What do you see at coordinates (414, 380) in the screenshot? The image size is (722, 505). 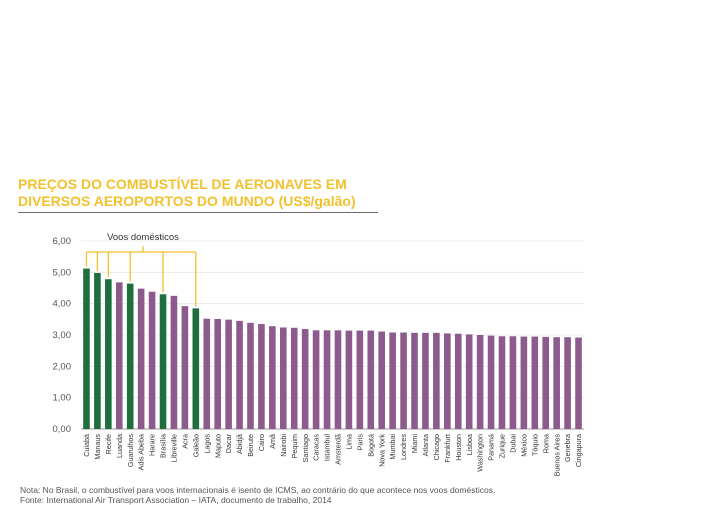 I see `bar-miami` at bounding box center [414, 380].